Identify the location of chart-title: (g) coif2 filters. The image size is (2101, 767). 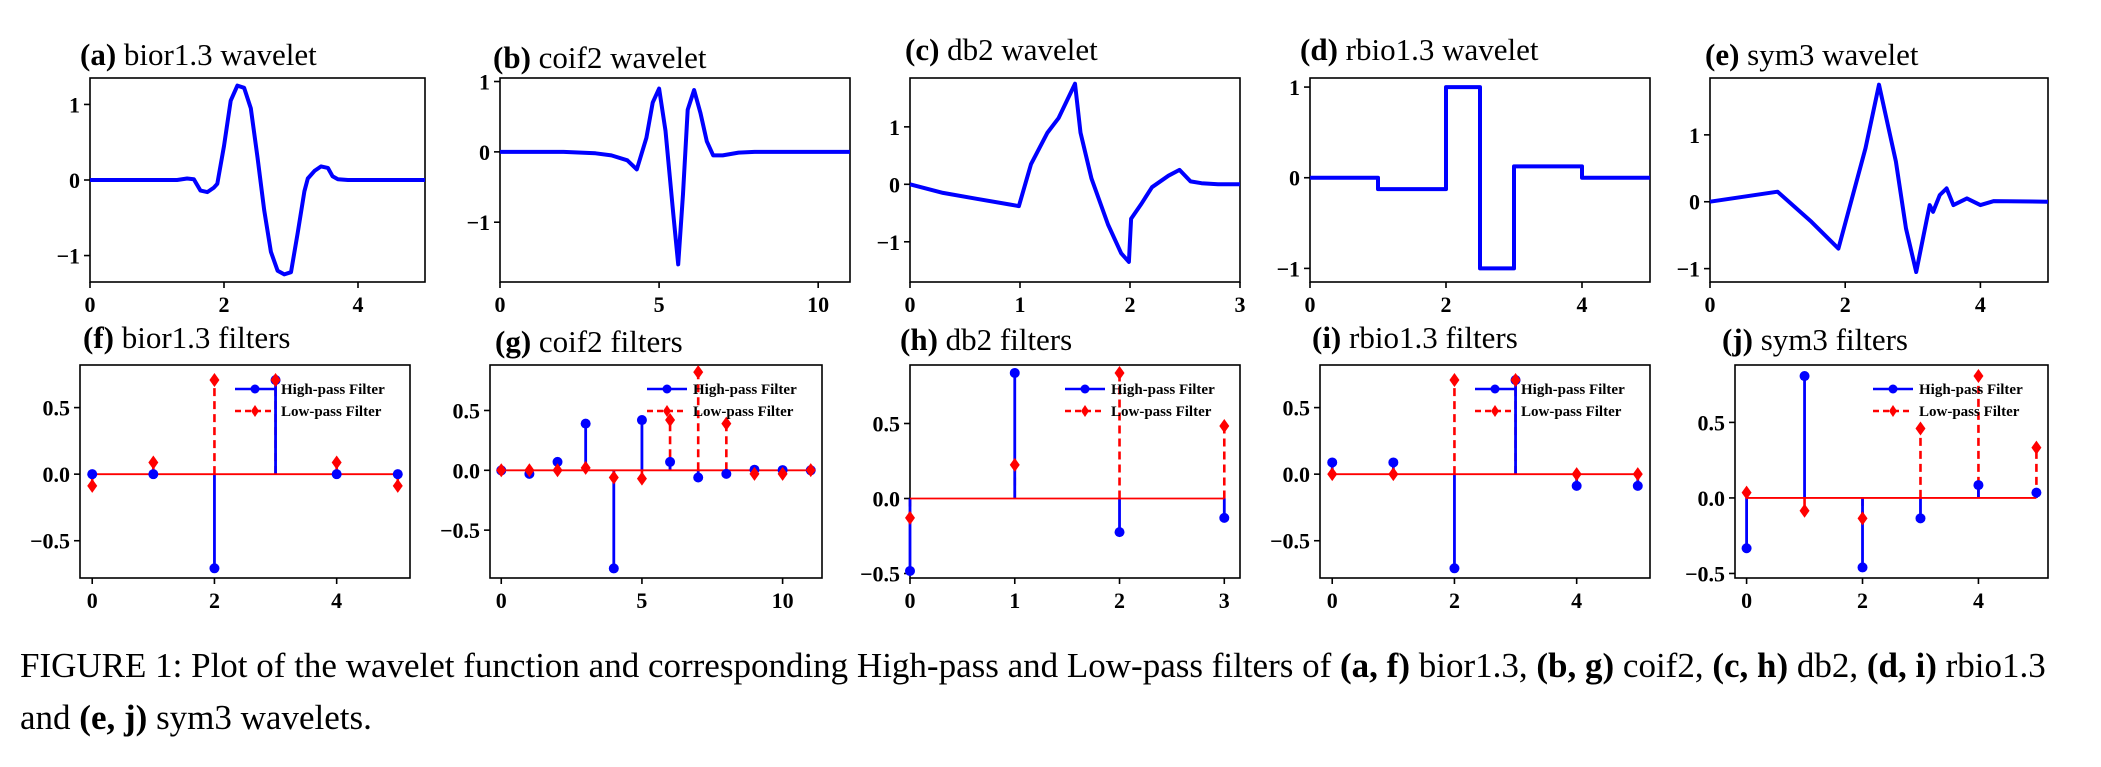
(589, 341).